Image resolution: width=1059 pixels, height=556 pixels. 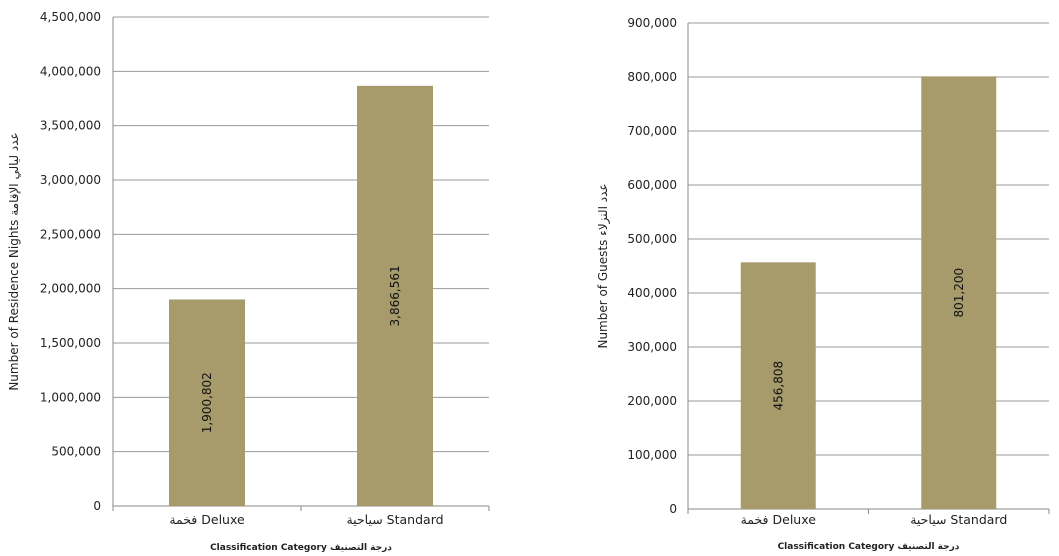 I want to click on chart-1-y-tick-label: 400,000, so click(x=652, y=293).